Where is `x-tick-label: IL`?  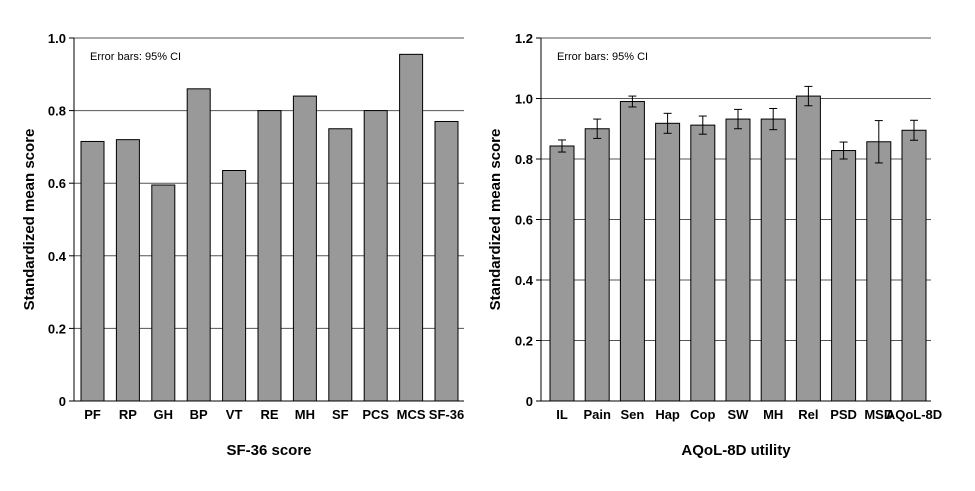
x-tick-label: IL is located at coordinates (562, 414).